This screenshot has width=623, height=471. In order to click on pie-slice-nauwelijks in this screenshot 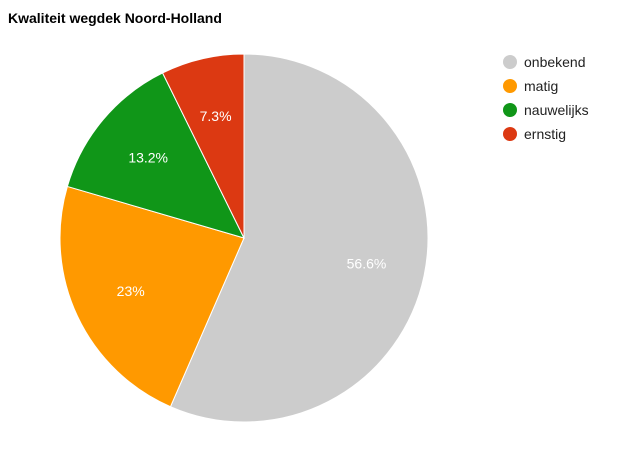, I will do `click(155, 155)`.